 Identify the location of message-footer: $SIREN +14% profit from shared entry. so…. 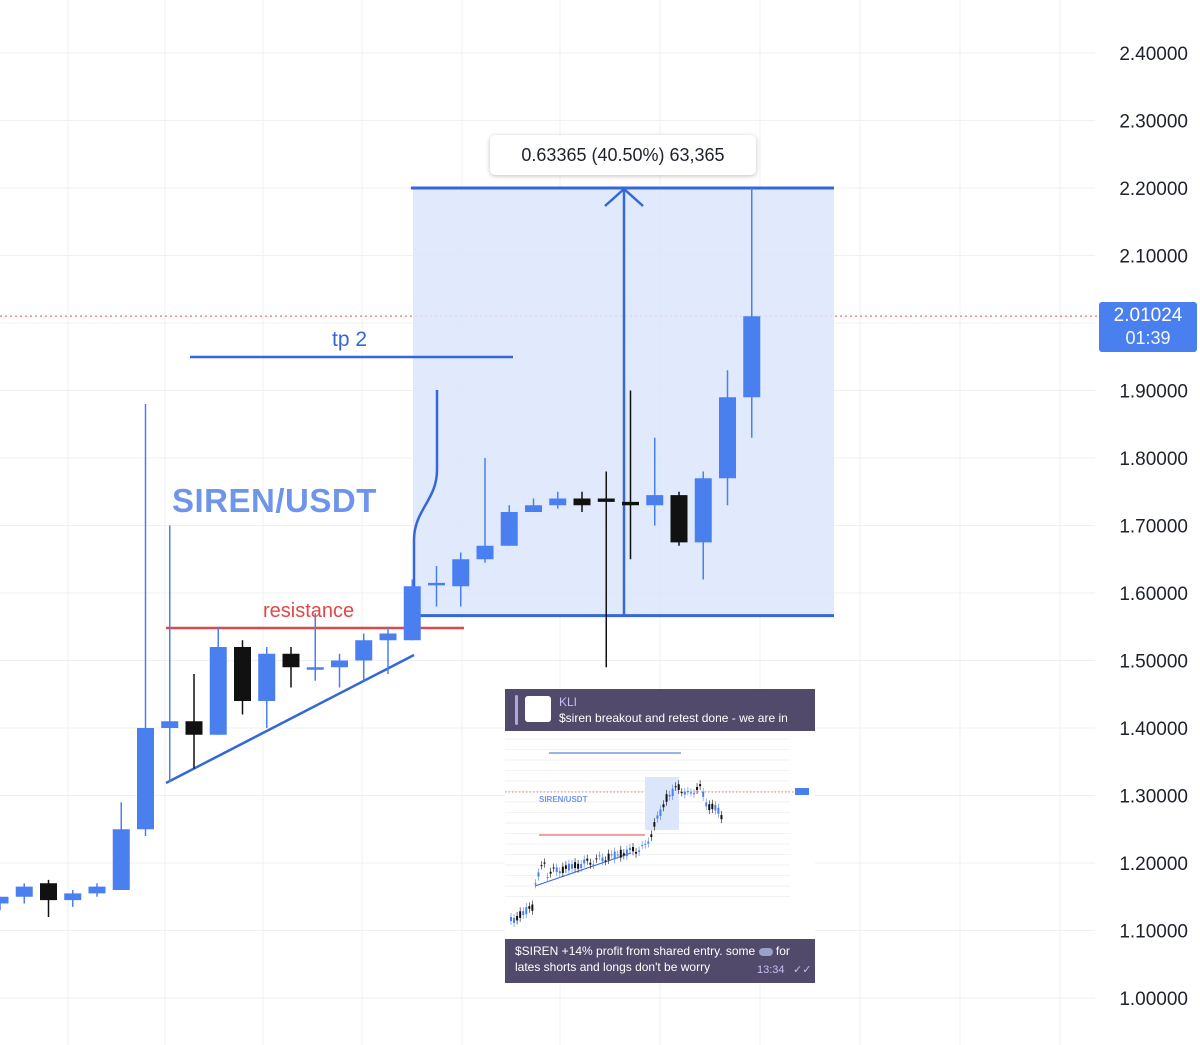
(660, 961).